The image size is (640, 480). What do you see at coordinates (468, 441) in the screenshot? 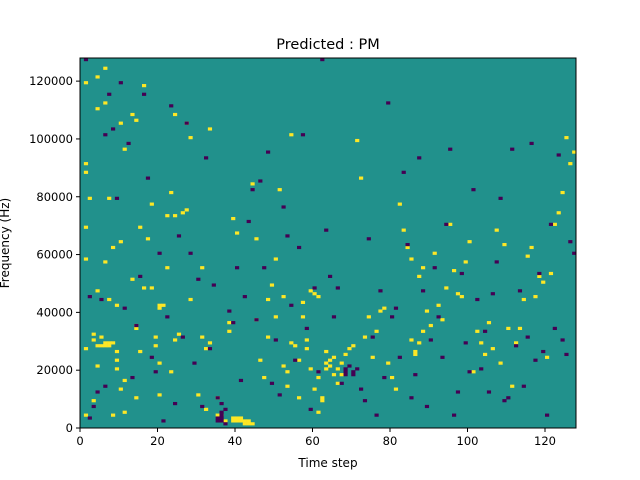
I see `x-tick-label: 100` at bounding box center [468, 441].